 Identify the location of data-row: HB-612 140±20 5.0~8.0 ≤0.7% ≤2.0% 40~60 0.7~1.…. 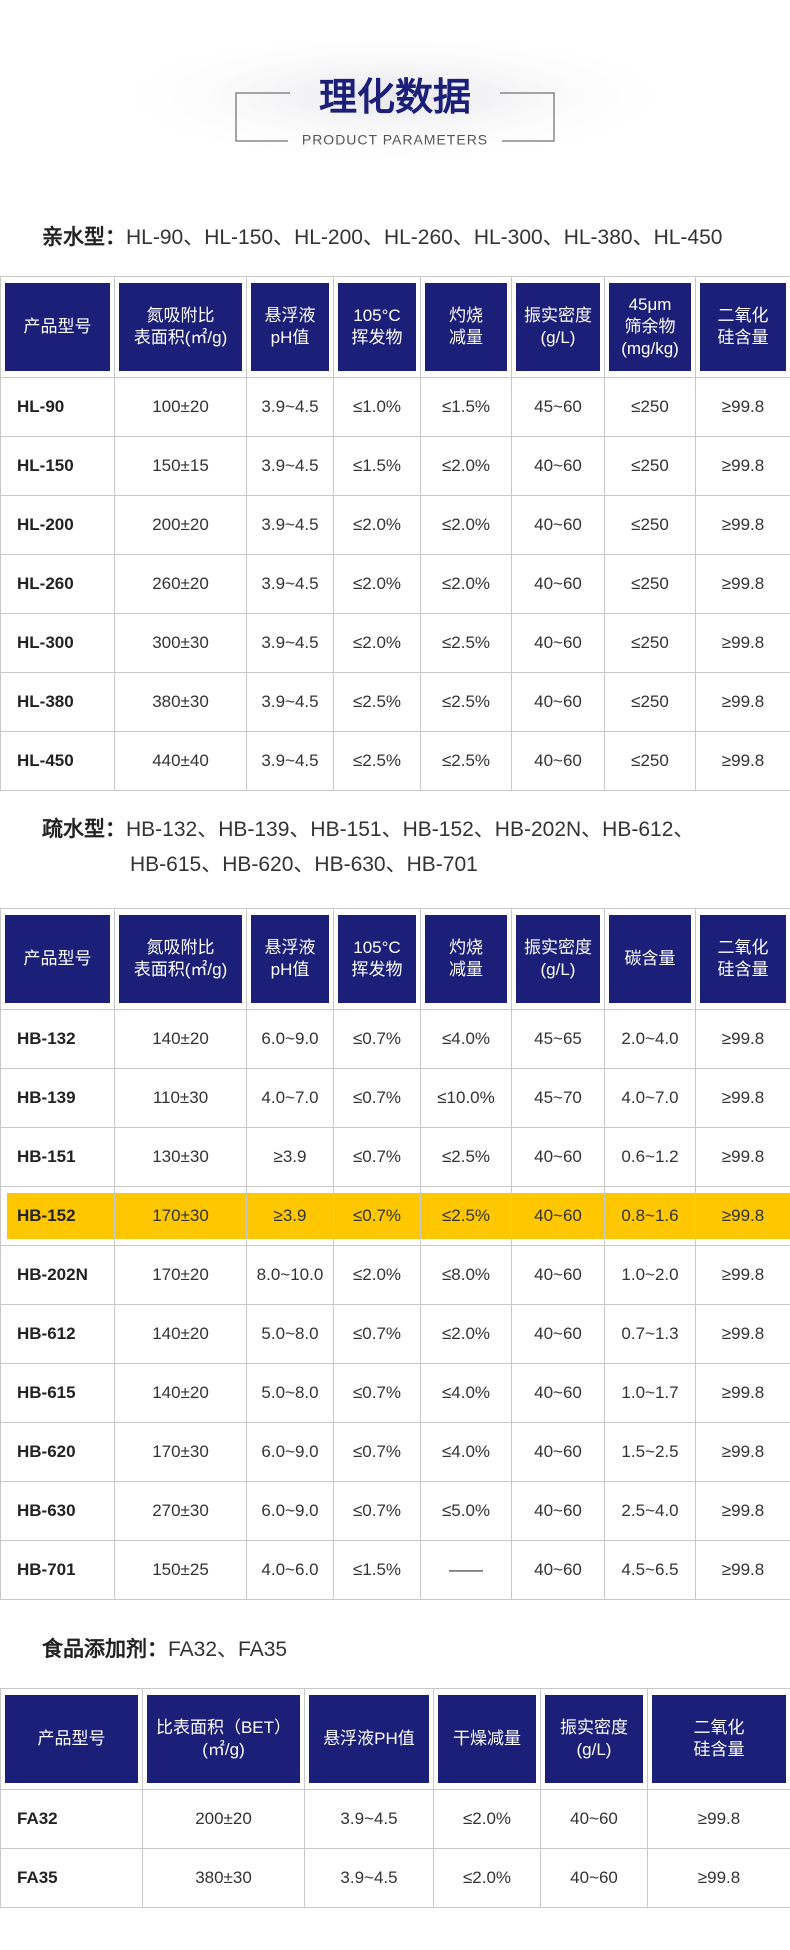
(395, 1334).